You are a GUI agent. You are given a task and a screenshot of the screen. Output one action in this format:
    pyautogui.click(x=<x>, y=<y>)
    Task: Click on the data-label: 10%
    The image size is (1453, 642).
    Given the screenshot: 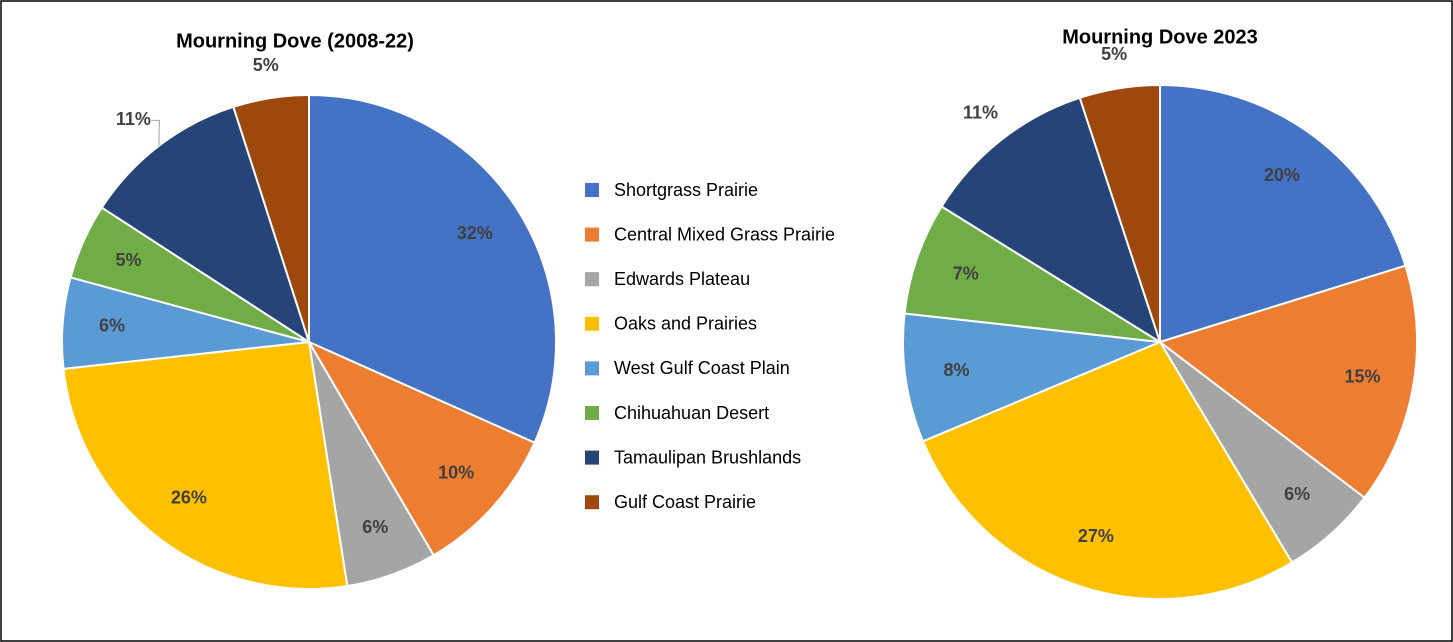 What is the action you would take?
    pyautogui.click(x=456, y=473)
    